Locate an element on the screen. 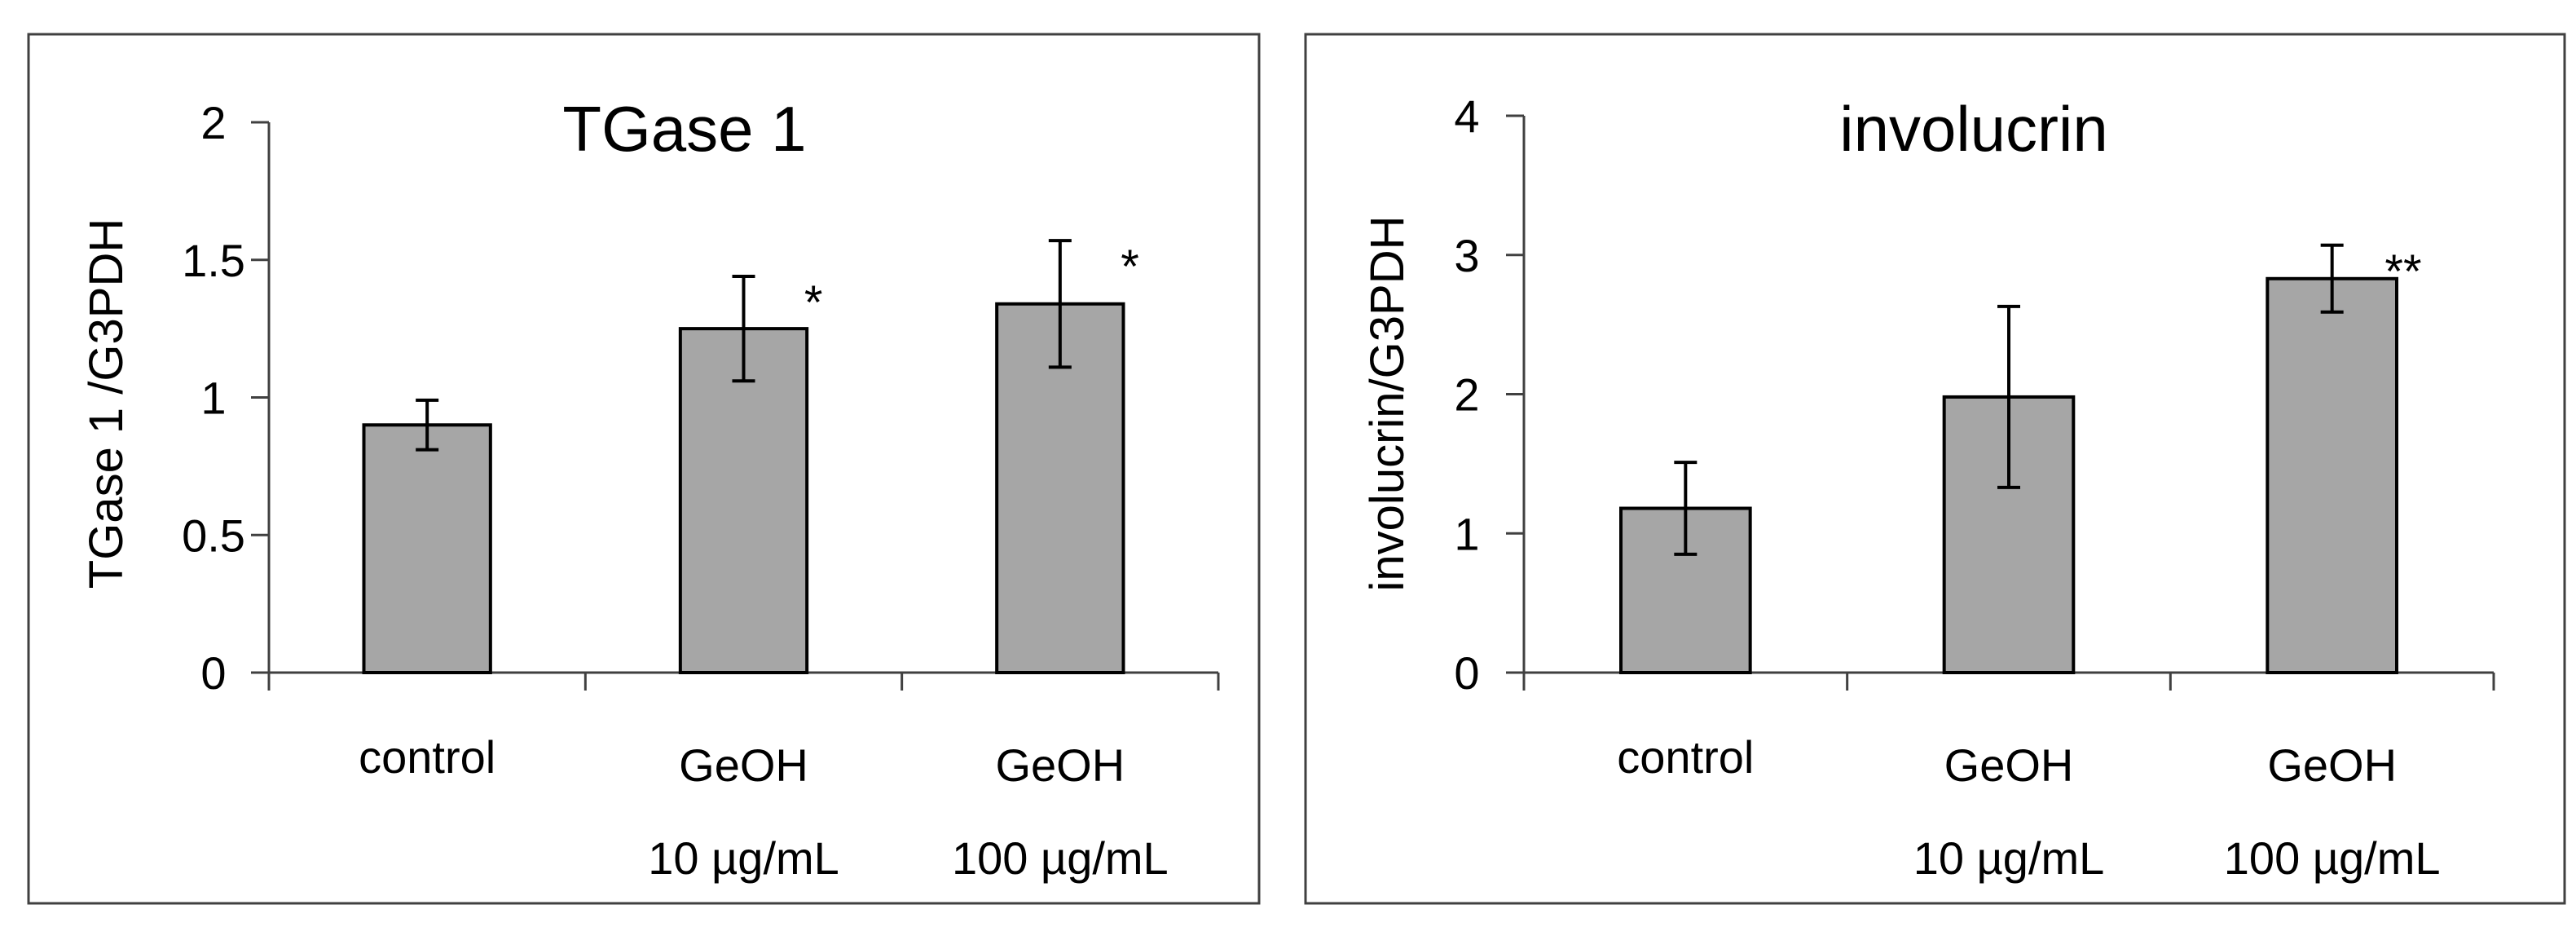  chart-title-right: involucrin is located at coordinates (1973, 129).